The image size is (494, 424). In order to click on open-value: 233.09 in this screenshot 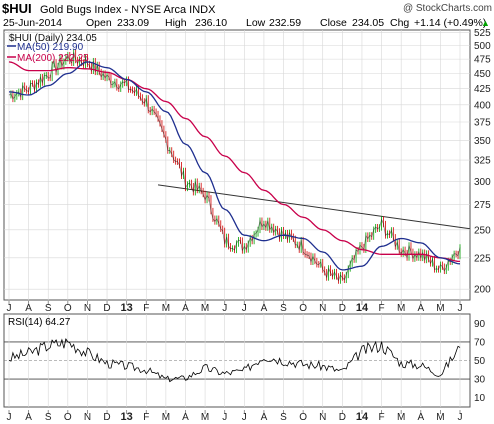, I will do `click(133, 23)`.